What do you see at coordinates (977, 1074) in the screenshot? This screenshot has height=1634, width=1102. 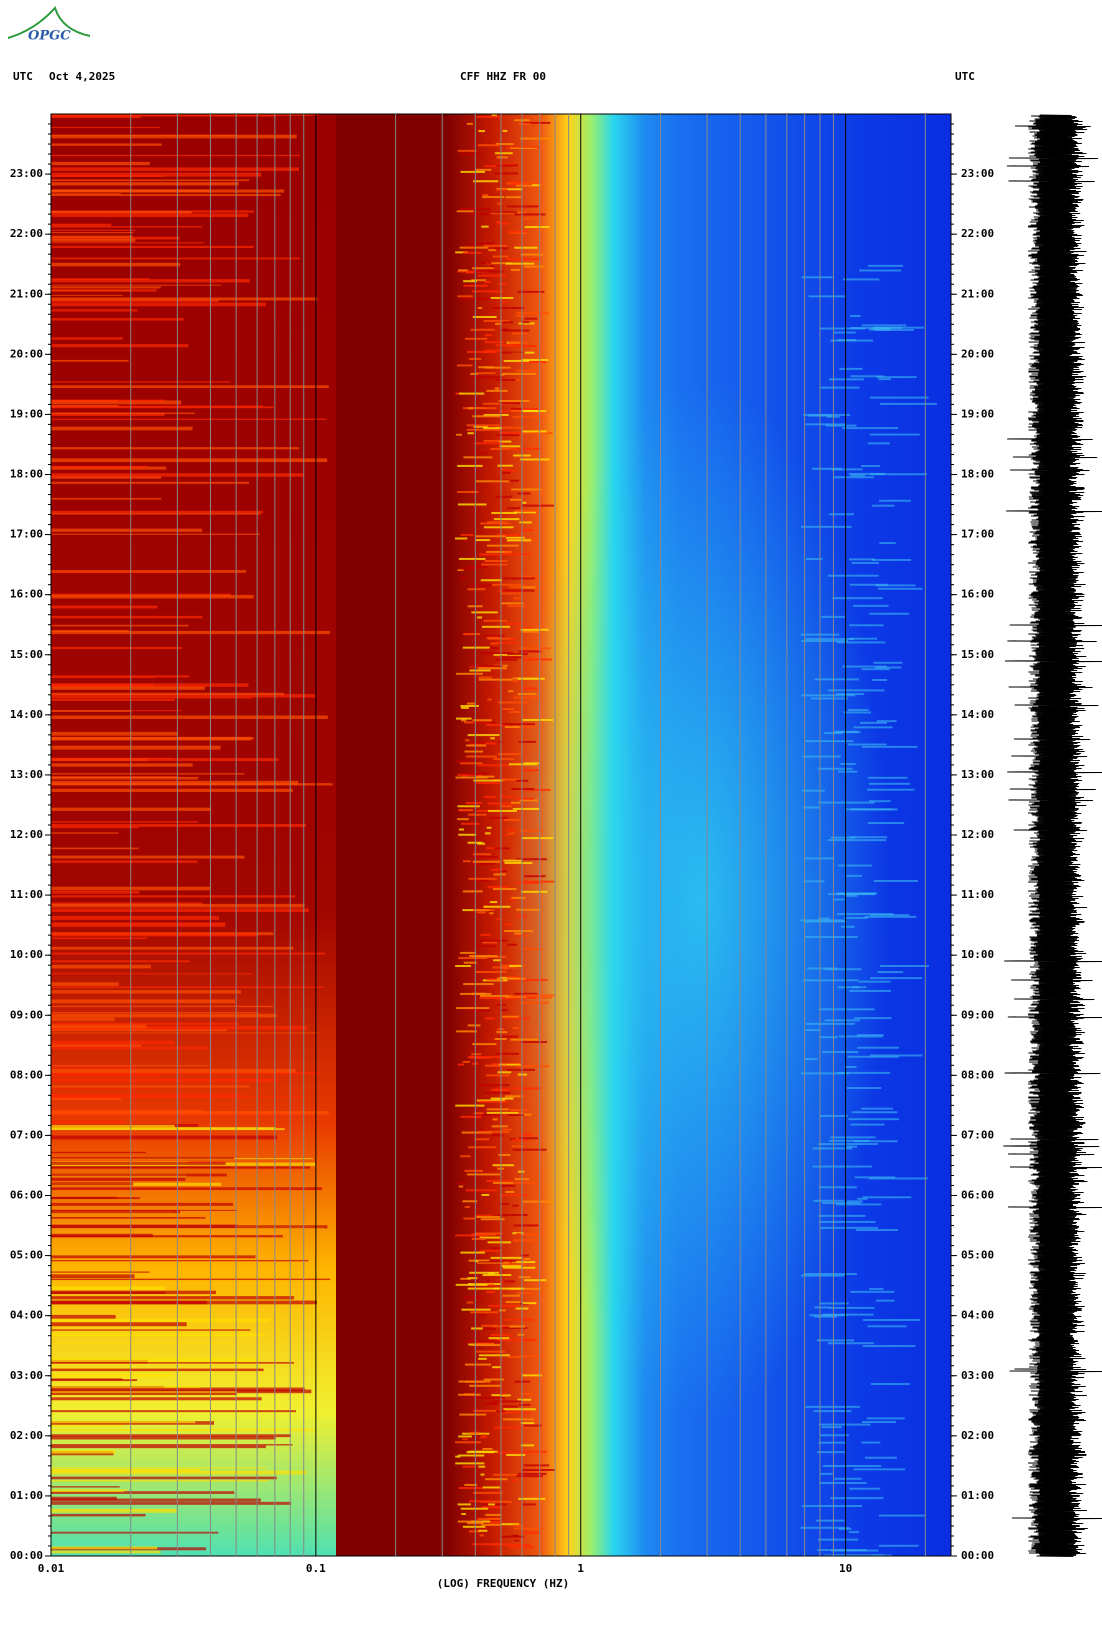 I see `y-tick-label-right: 08:00` at bounding box center [977, 1074].